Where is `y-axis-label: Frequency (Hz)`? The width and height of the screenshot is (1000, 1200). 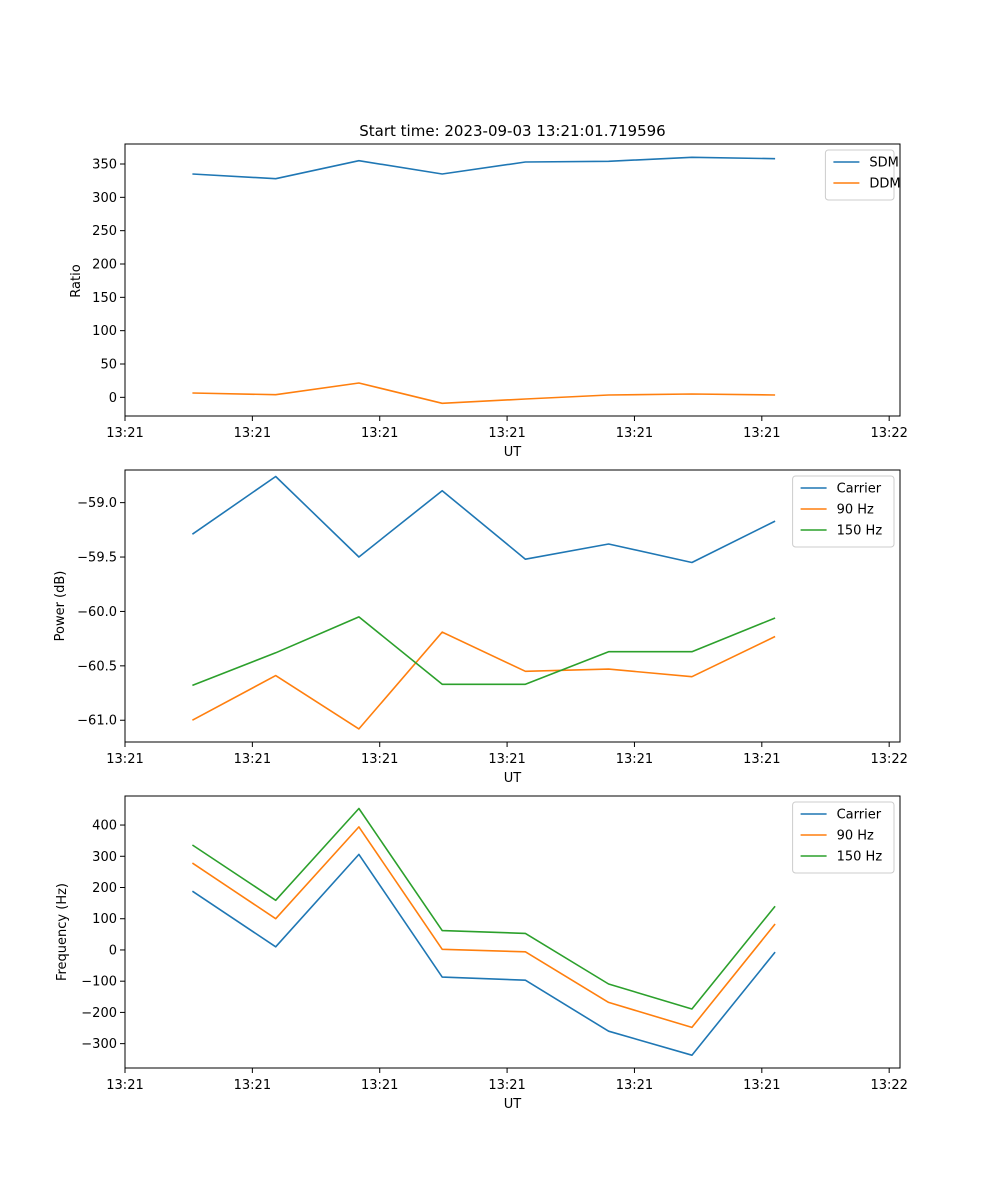 y-axis-label: Frequency (Hz) is located at coordinates (62, 932).